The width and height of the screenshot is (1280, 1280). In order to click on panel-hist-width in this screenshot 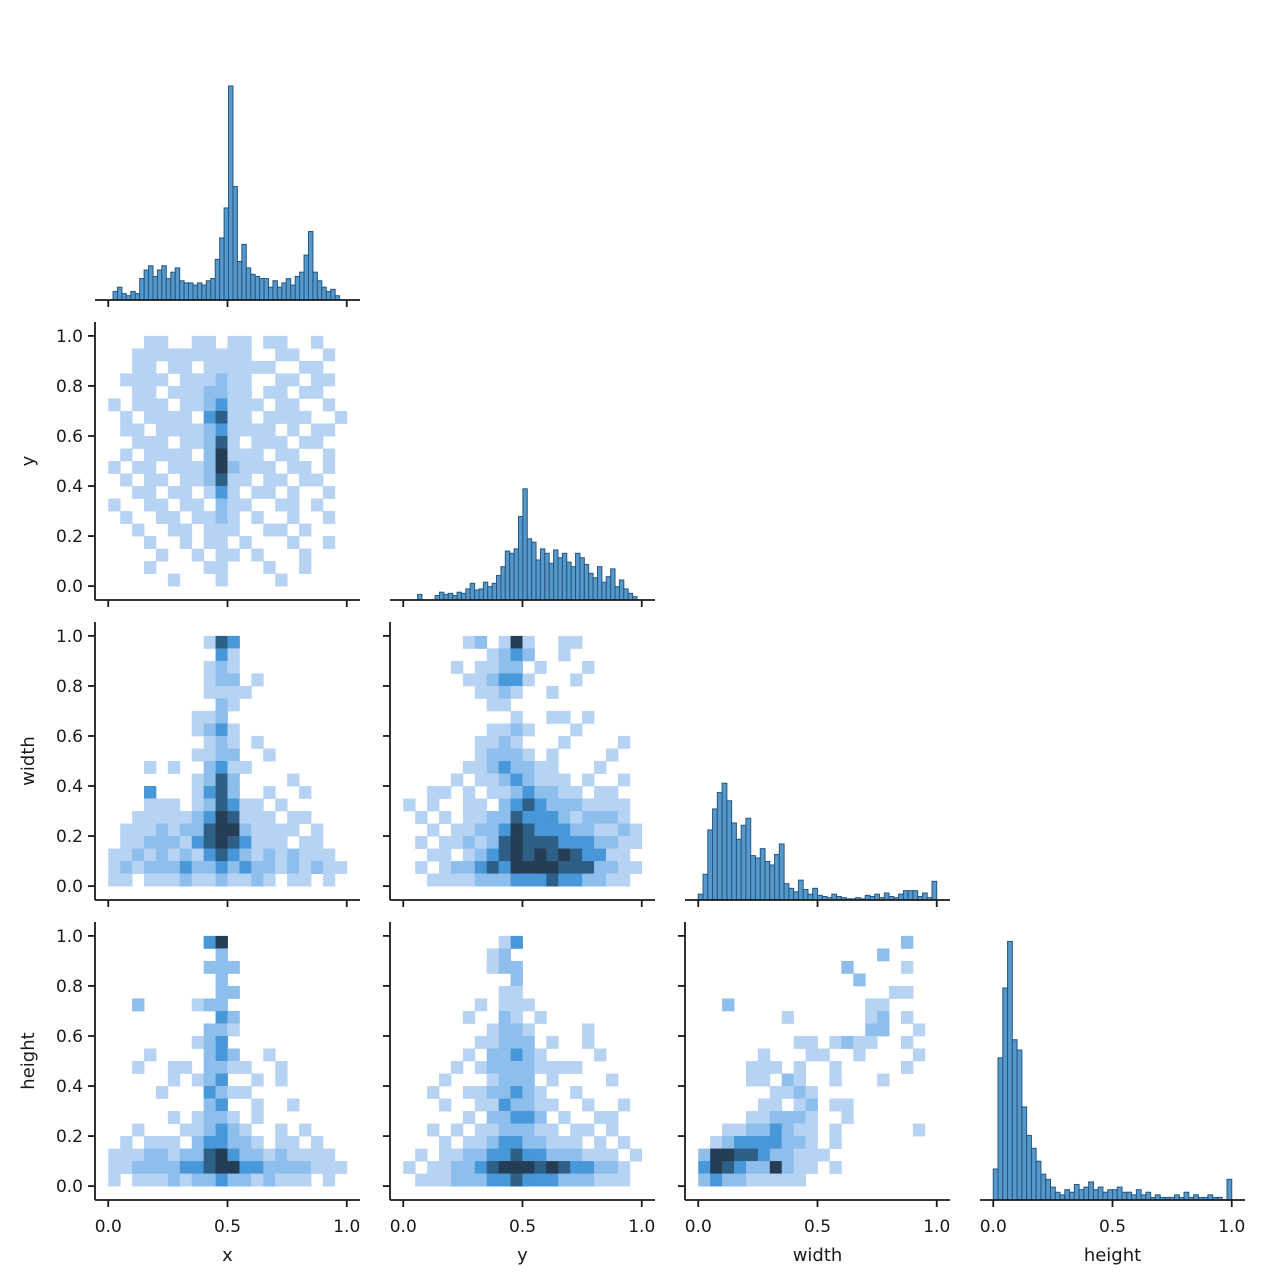, I will do `click(817, 841)`.